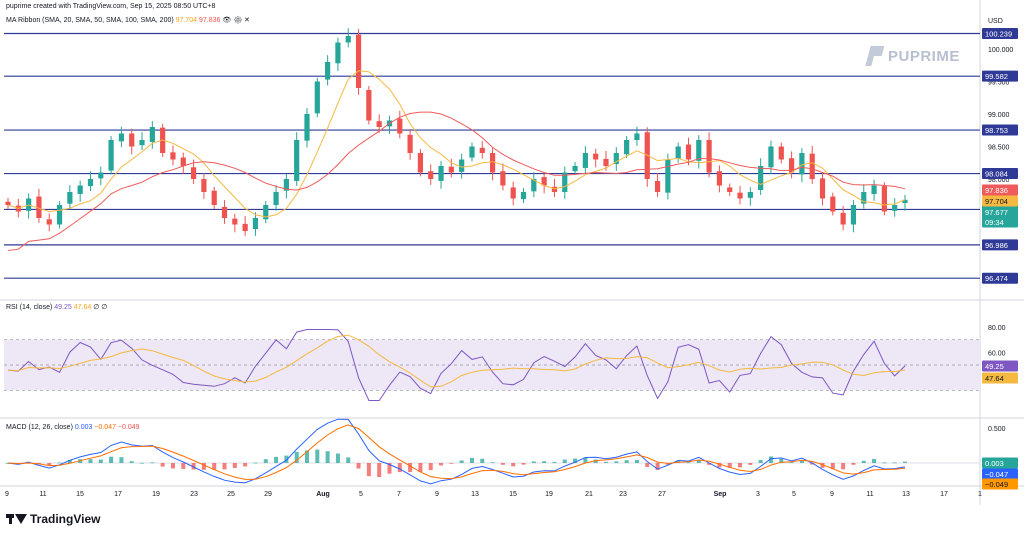 This screenshot has height=534, width=1024. I want to click on macd-signal-line, so click(456, 452).